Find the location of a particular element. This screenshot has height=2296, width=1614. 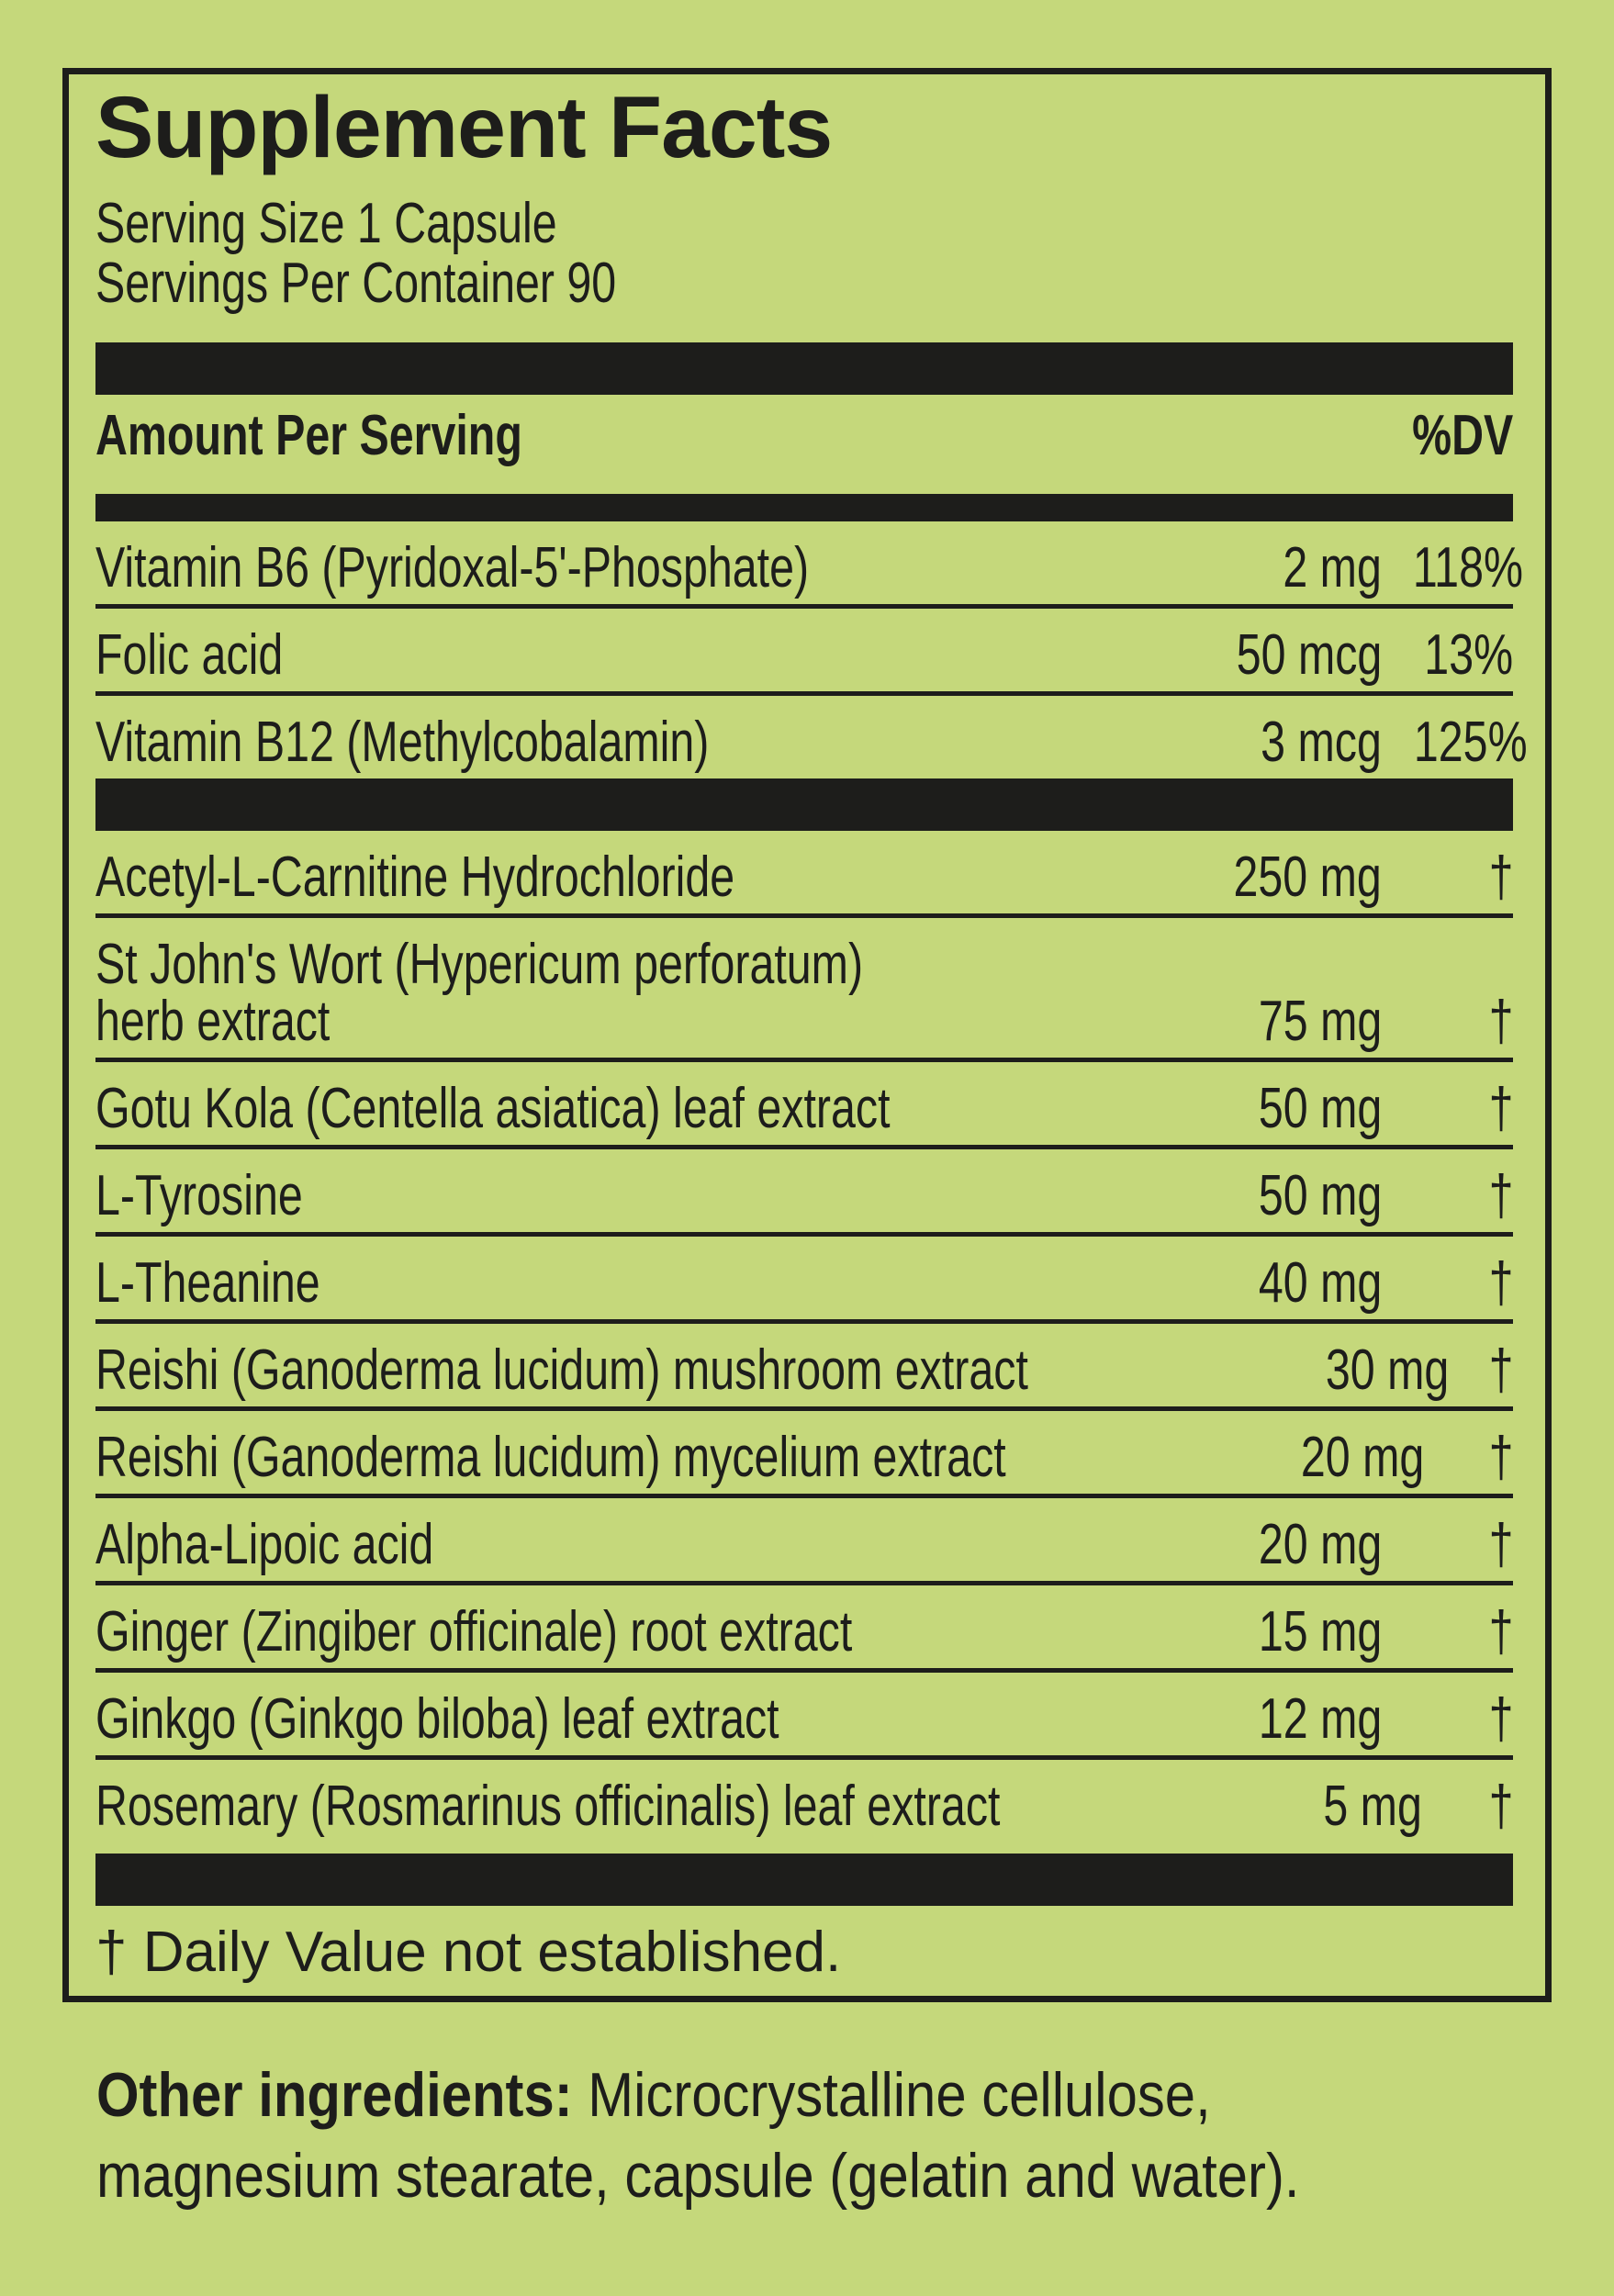

table-row: Alpha-Lipoic acid 20 mg † is located at coordinates (804, 1541).